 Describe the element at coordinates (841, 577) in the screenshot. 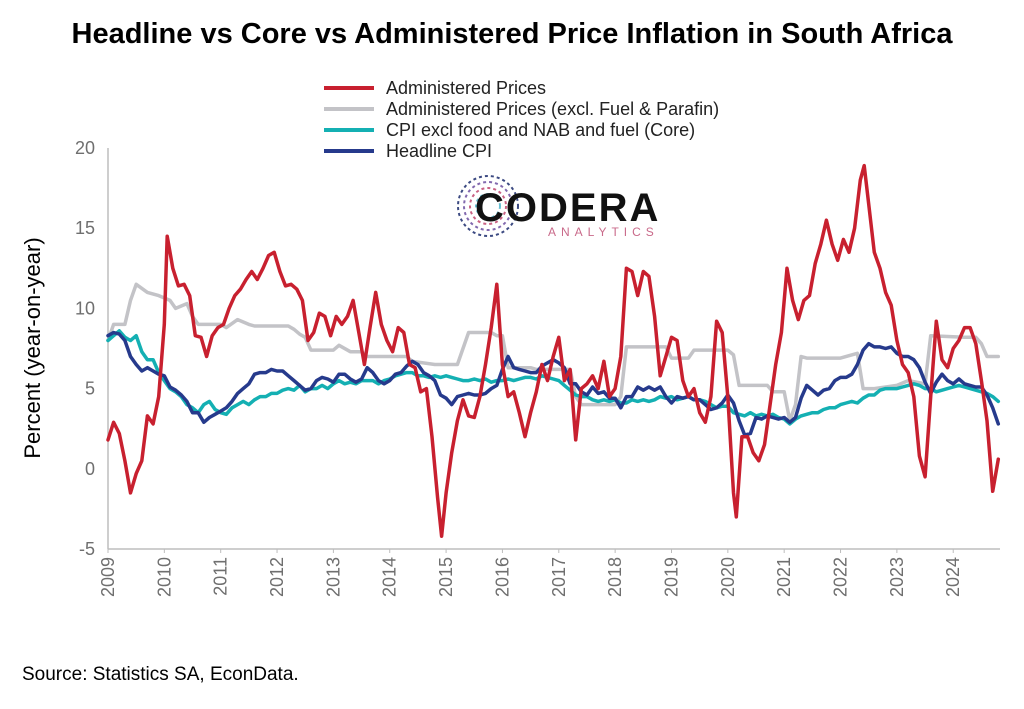

I see `x-tick-label: 2022` at that location.